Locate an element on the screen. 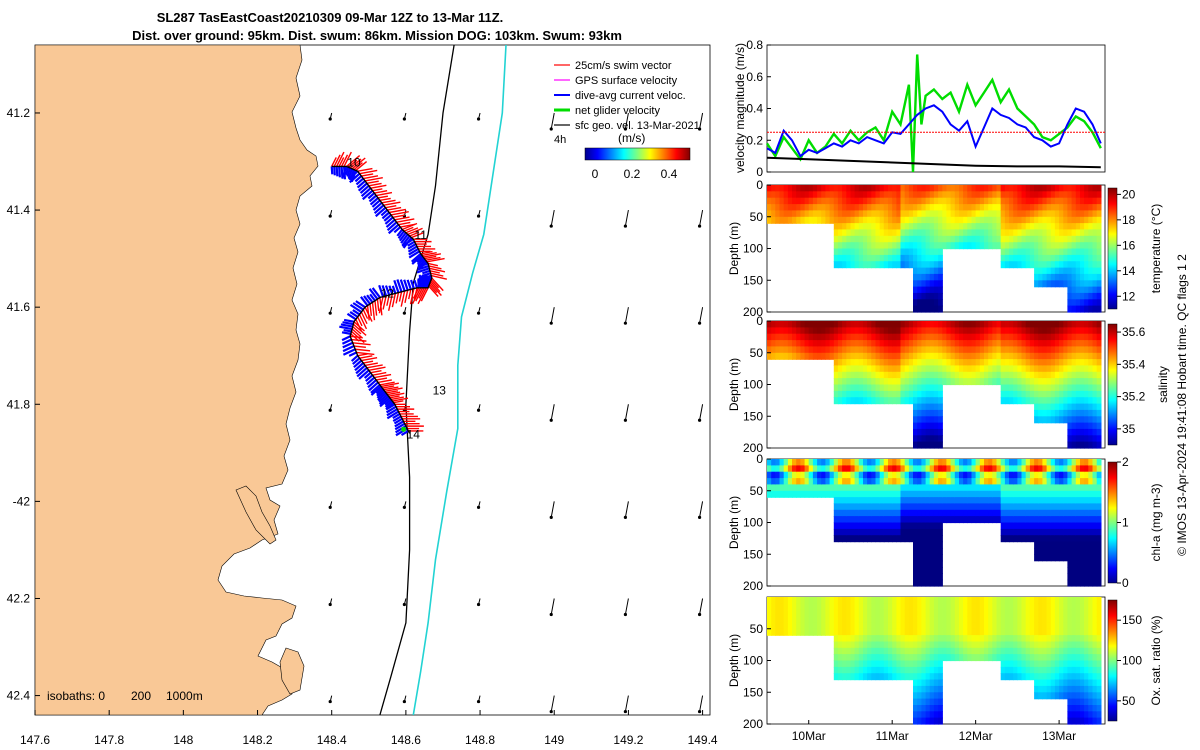  salinity-ctick-label: 35.4 is located at coordinates (1134, 364).